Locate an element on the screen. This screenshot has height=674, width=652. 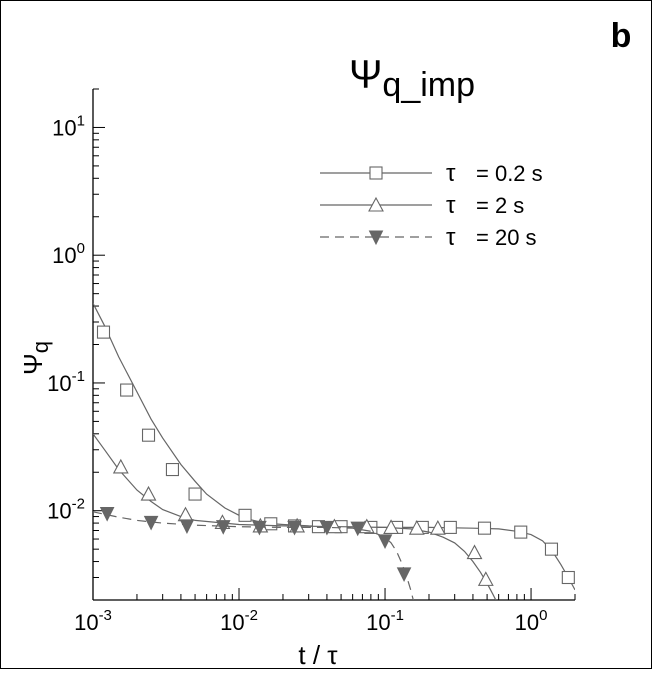
chart-title: Ψq_imp is located at coordinates (412, 78).